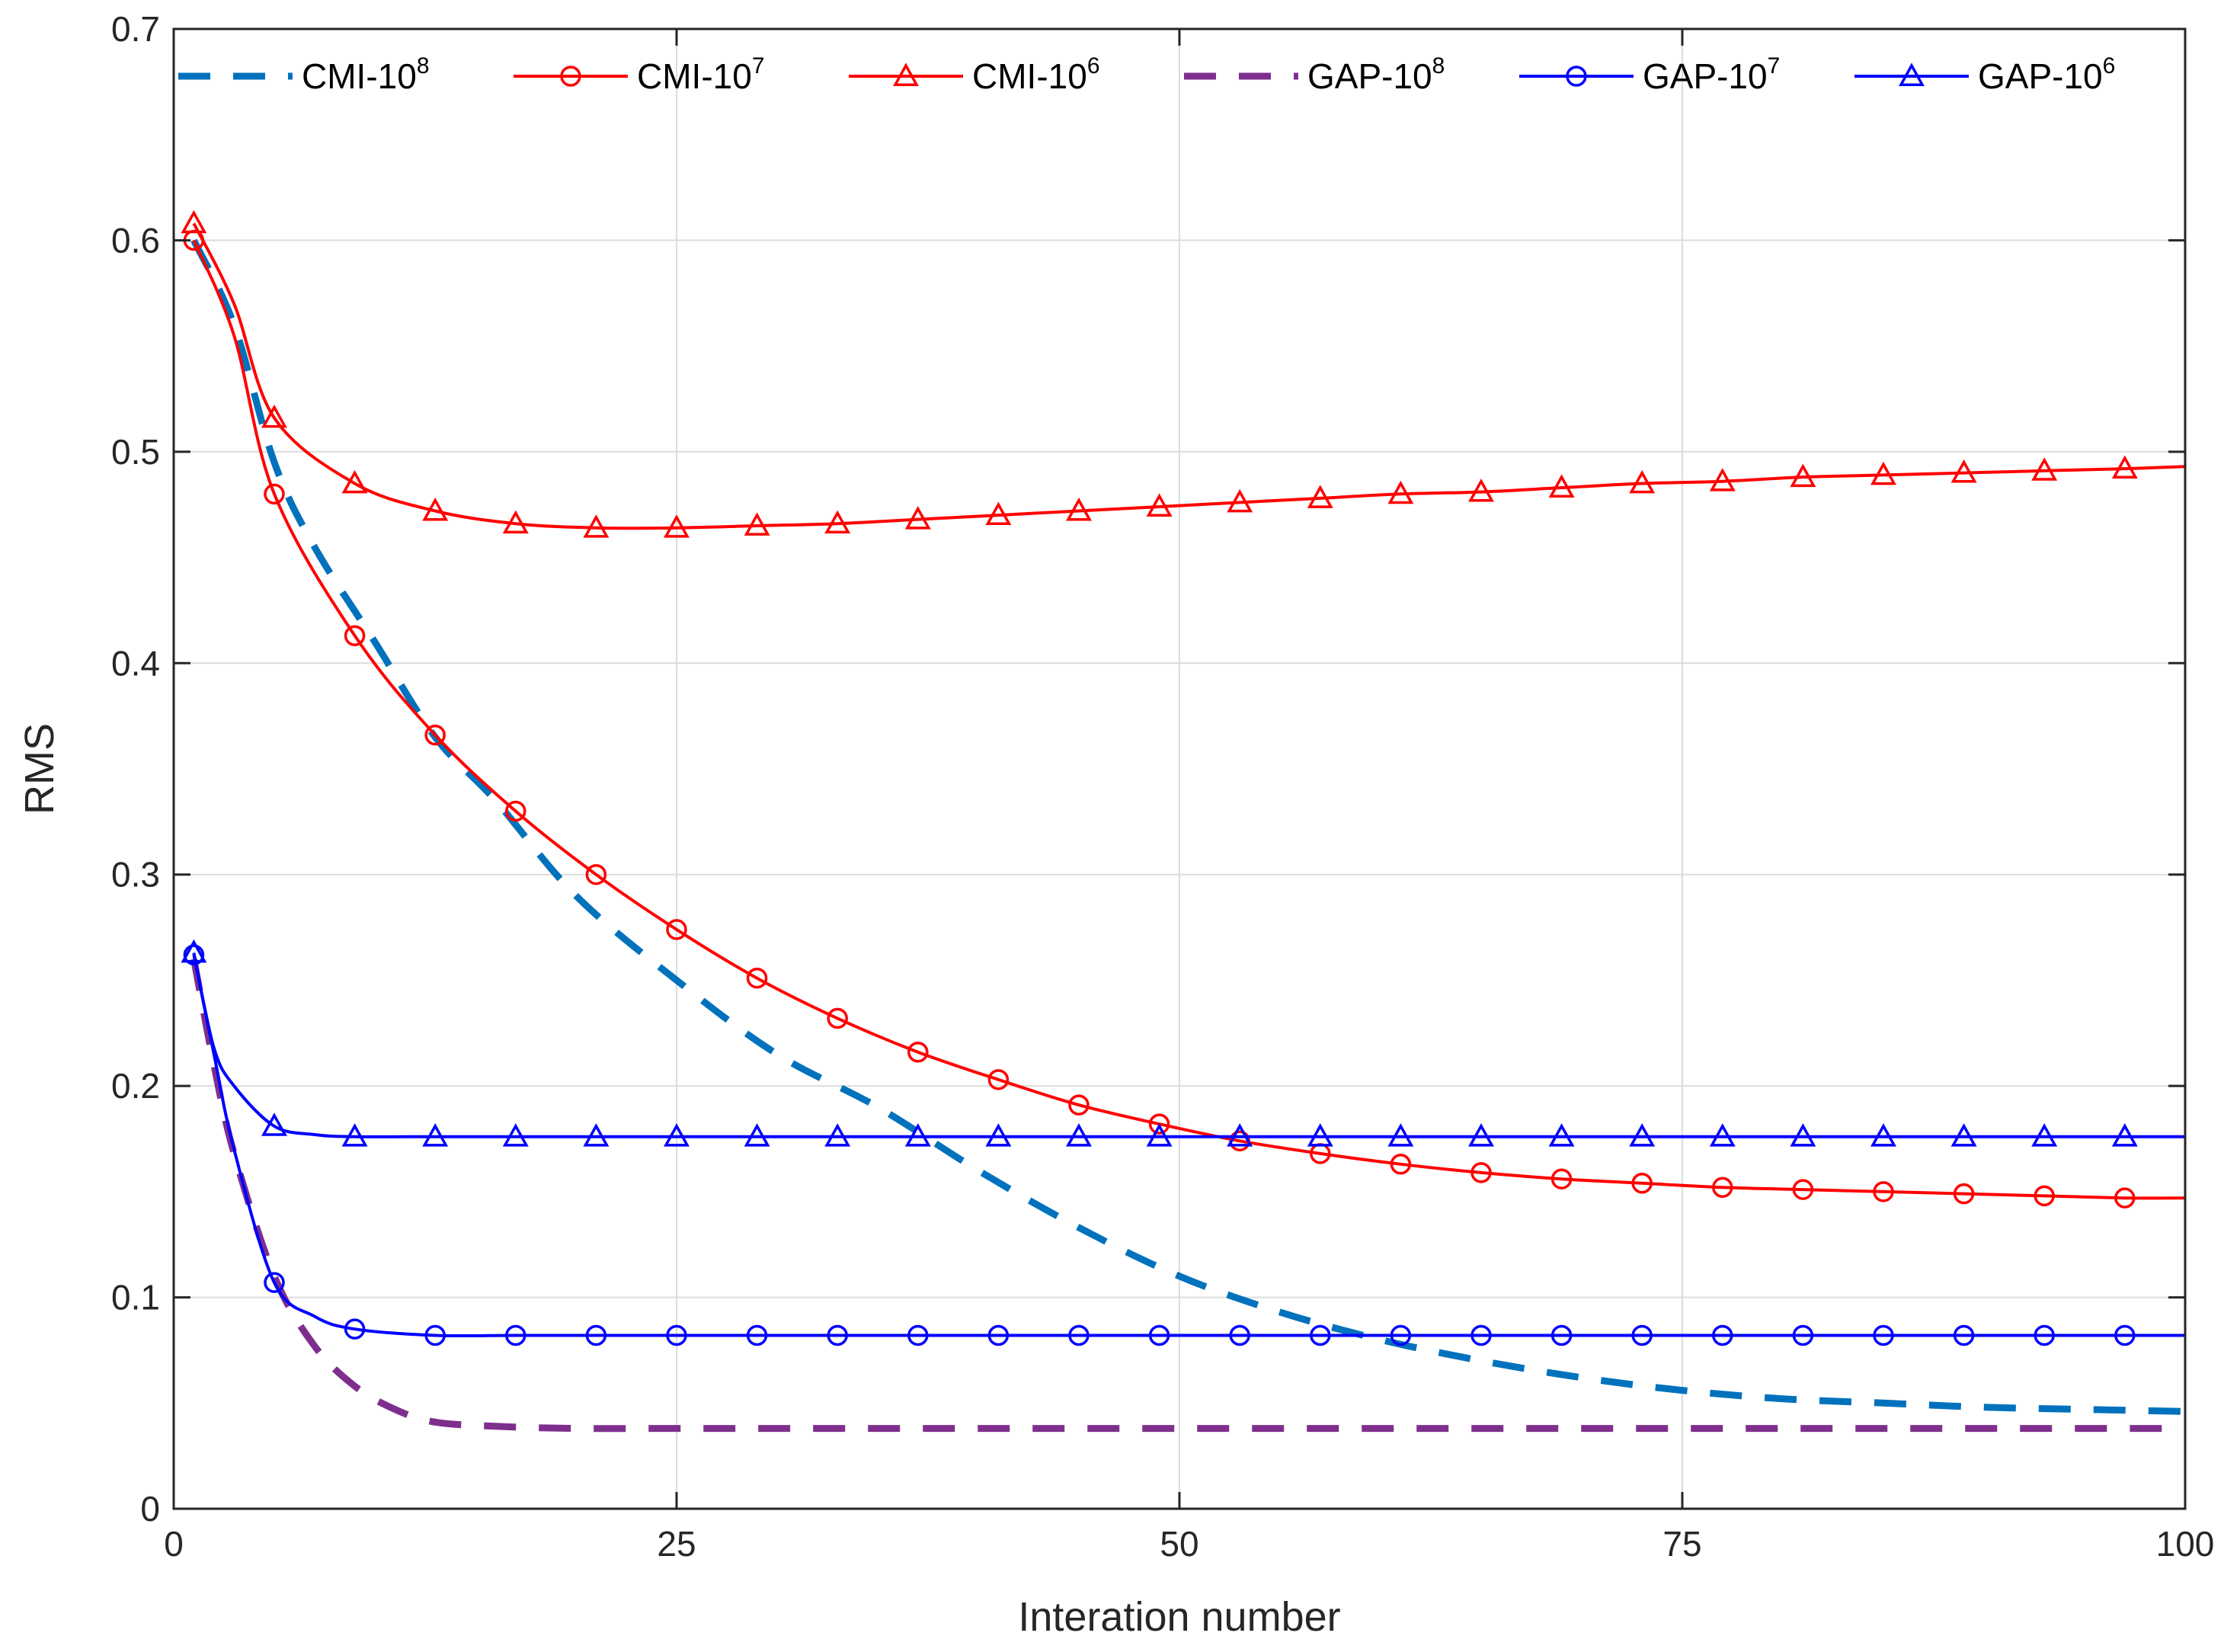  What do you see at coordinates (150, 1509) in the screenshot?
I see `y-tick-label: 0` at bounding box center [150, 1509].